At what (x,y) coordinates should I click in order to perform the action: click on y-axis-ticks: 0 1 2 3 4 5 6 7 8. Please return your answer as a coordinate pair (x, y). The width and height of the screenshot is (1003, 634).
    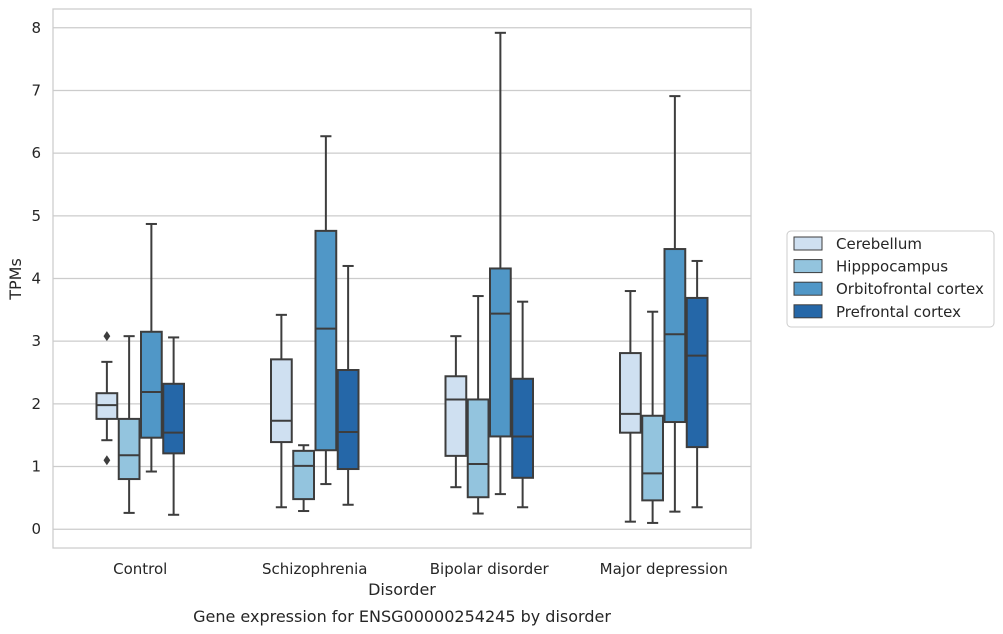
    Looking at the image, I should click on (36, 278).